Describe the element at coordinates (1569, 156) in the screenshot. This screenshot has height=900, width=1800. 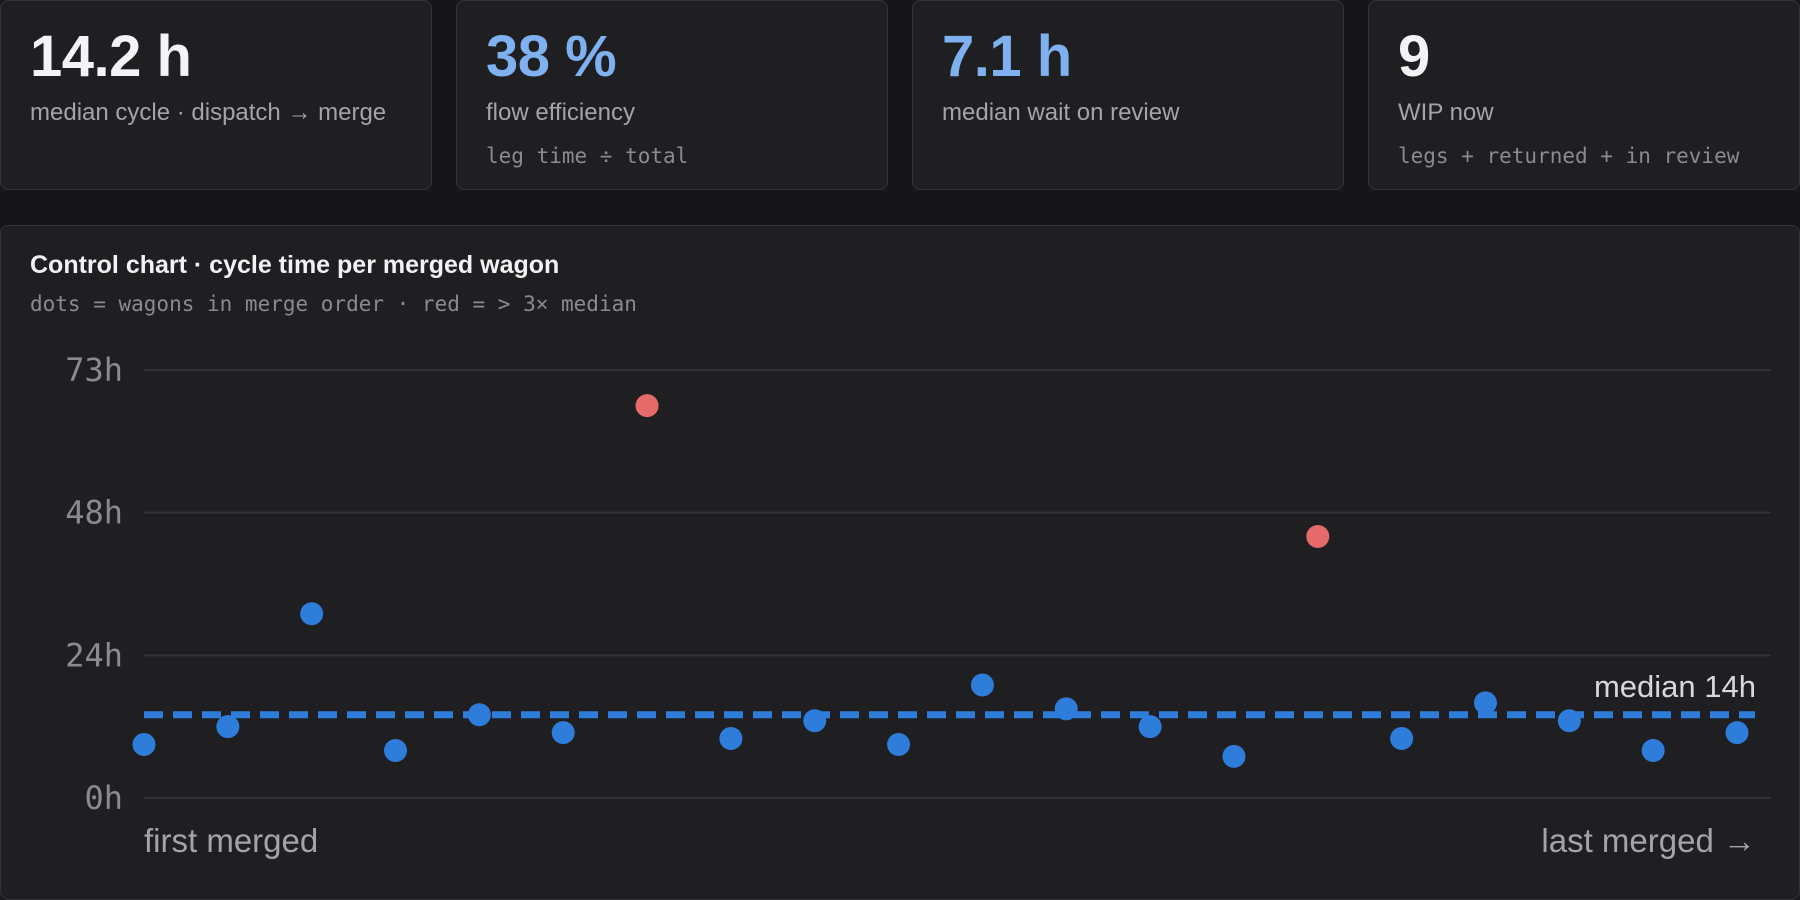
I see `stat-sub: legs + returned + in review` at that location.